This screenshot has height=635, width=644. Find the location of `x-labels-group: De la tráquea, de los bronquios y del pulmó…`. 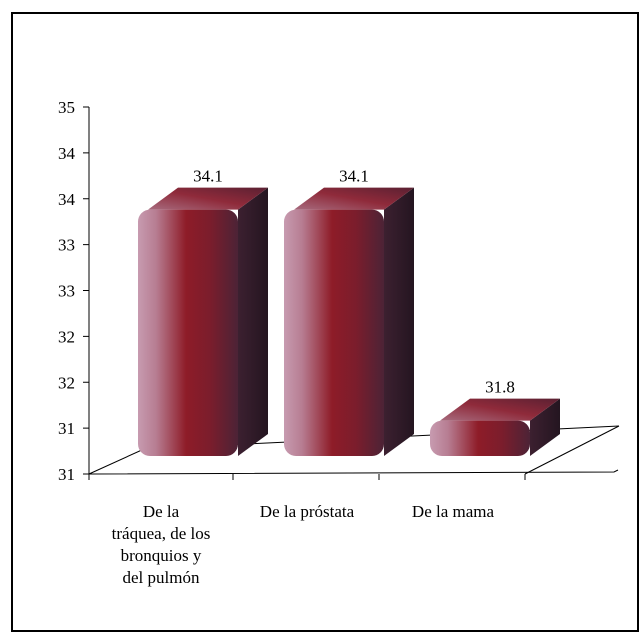

x-labels-group: De la tráquea, de los bronquios y del pulmó… is located at coordinates (303, 544).